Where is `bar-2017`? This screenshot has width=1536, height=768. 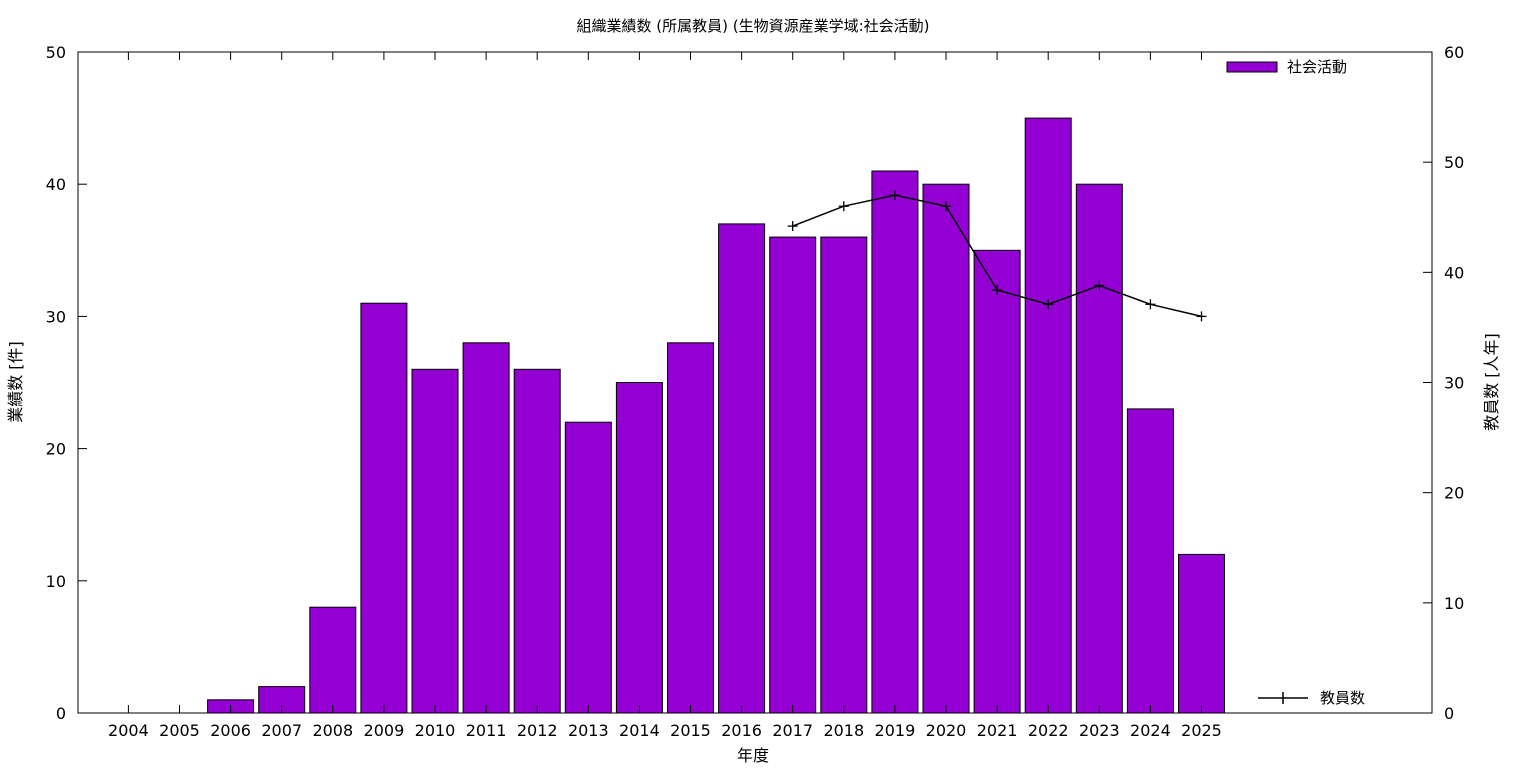
bar-2017 is located at coordinates (793, 475).